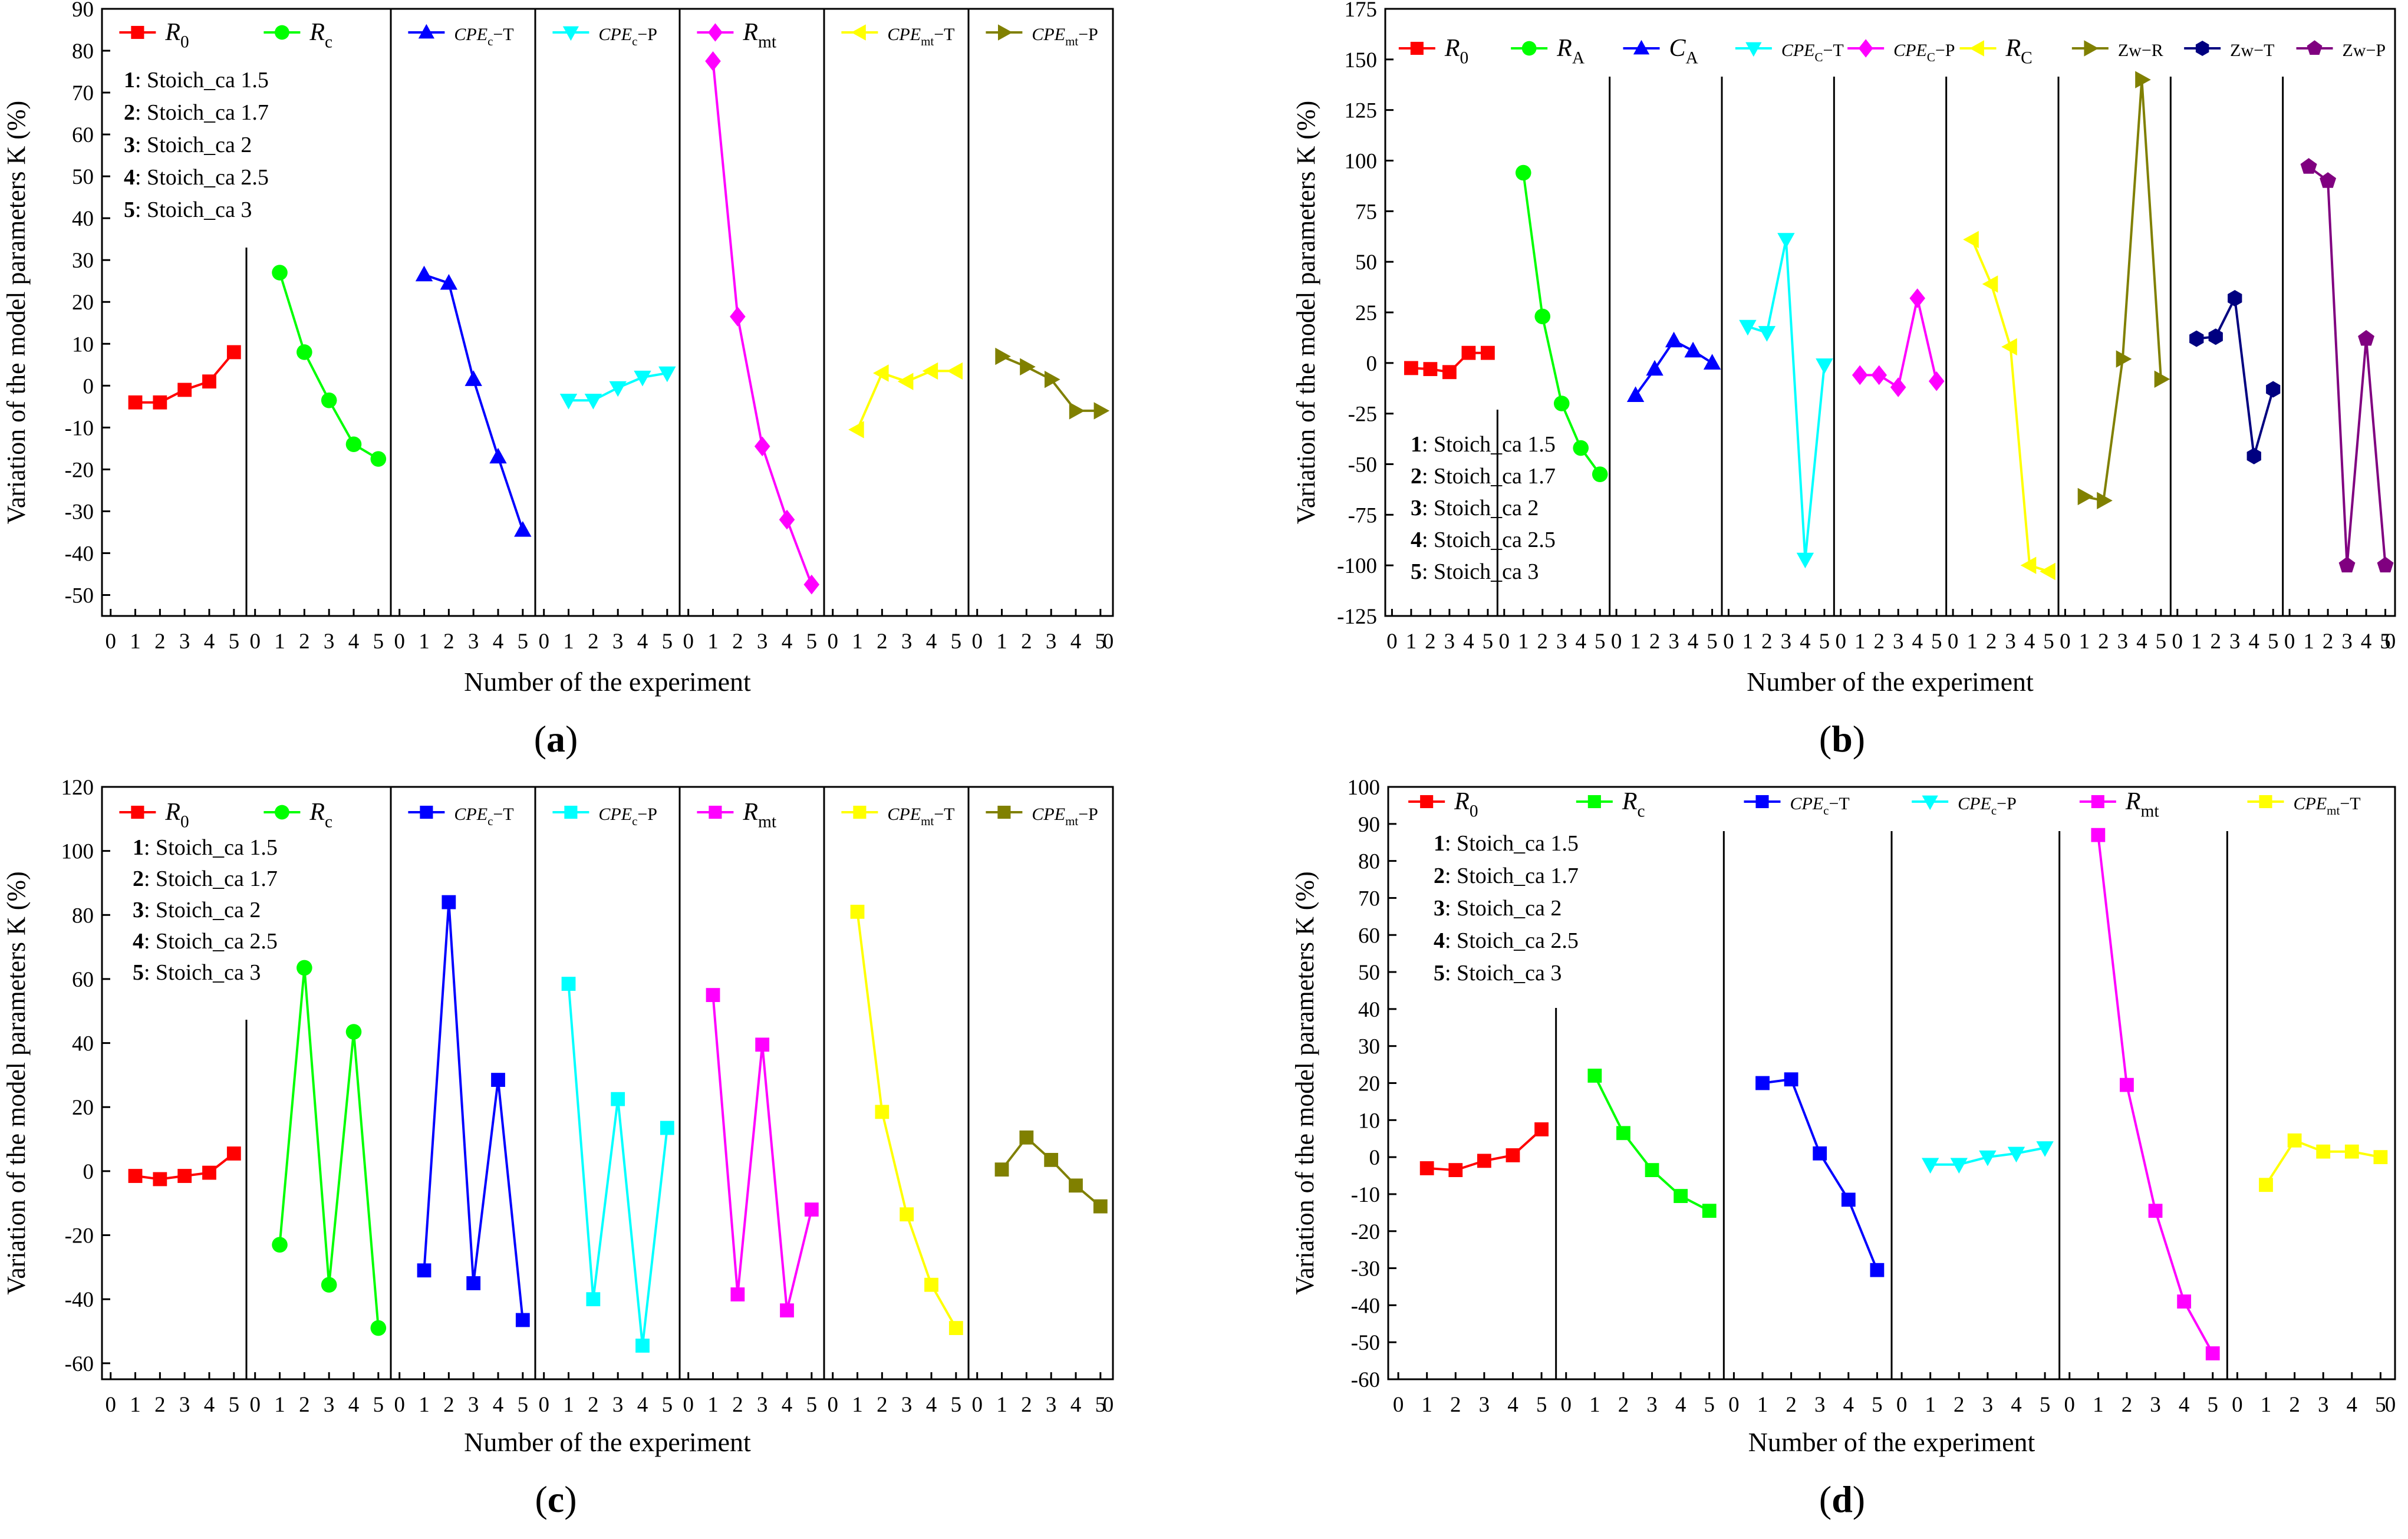 Image resolution: width=2408 pixels, height=1539 pixels. What do you see at coordinates (83, 916) in the screenshot?
I see `y-tick-label: 80` at bounding box center [83, 916].